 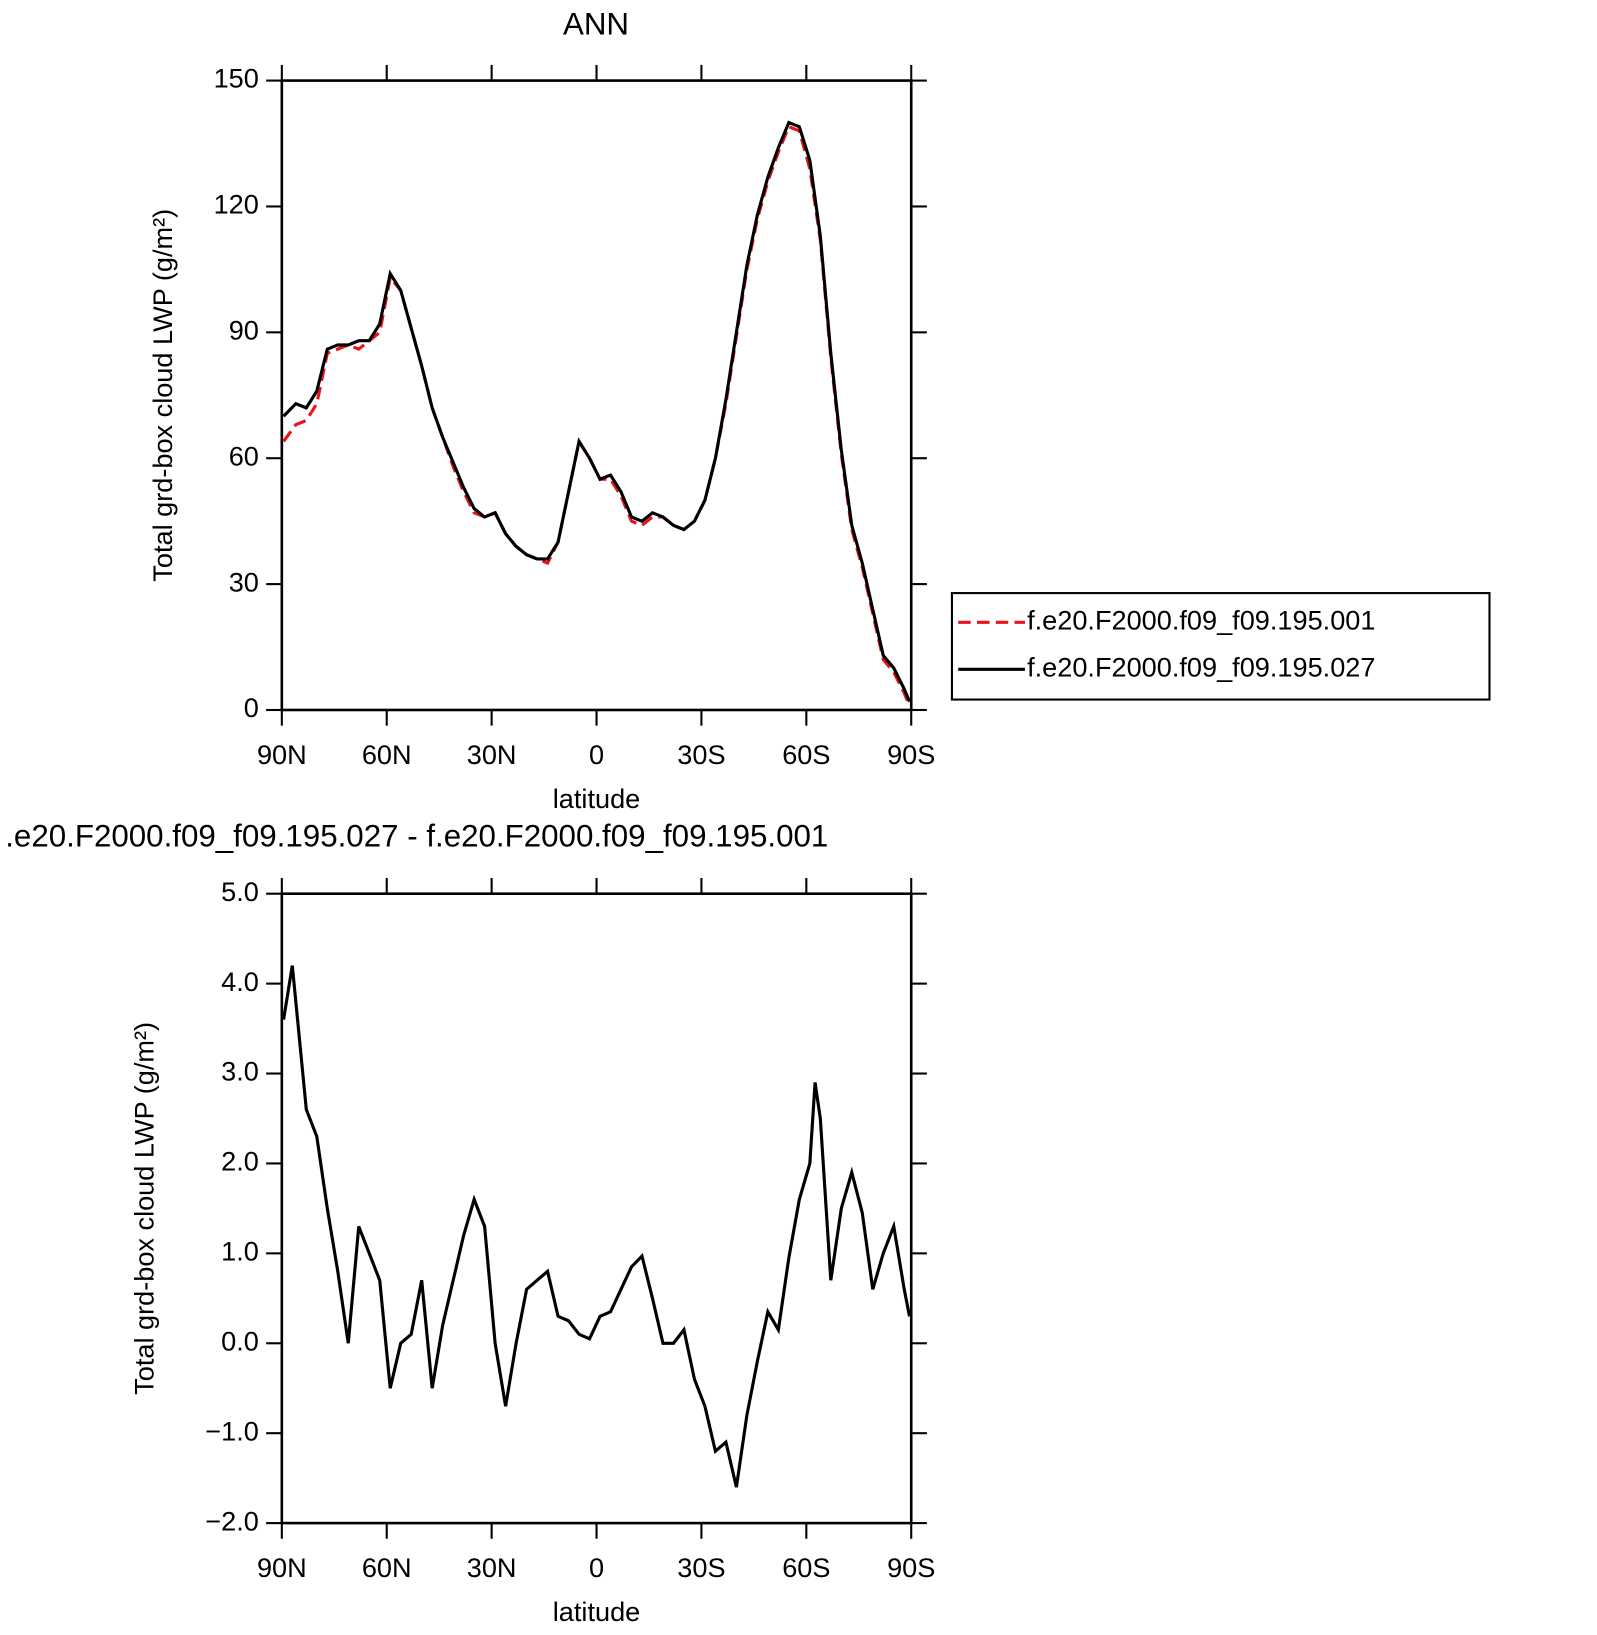 What do you see at coordinates (244, 581) in the screenshot?
I see `y-tick-label: 30` at bounding box center [244, 581].